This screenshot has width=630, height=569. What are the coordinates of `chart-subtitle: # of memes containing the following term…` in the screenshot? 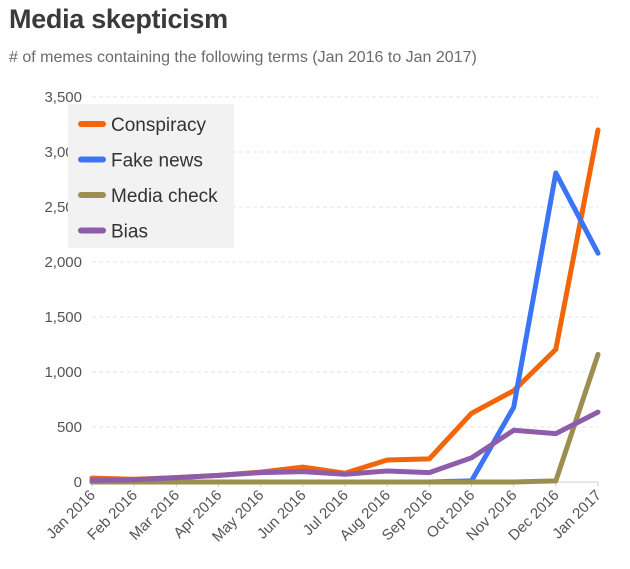 It's located at (243, 57).